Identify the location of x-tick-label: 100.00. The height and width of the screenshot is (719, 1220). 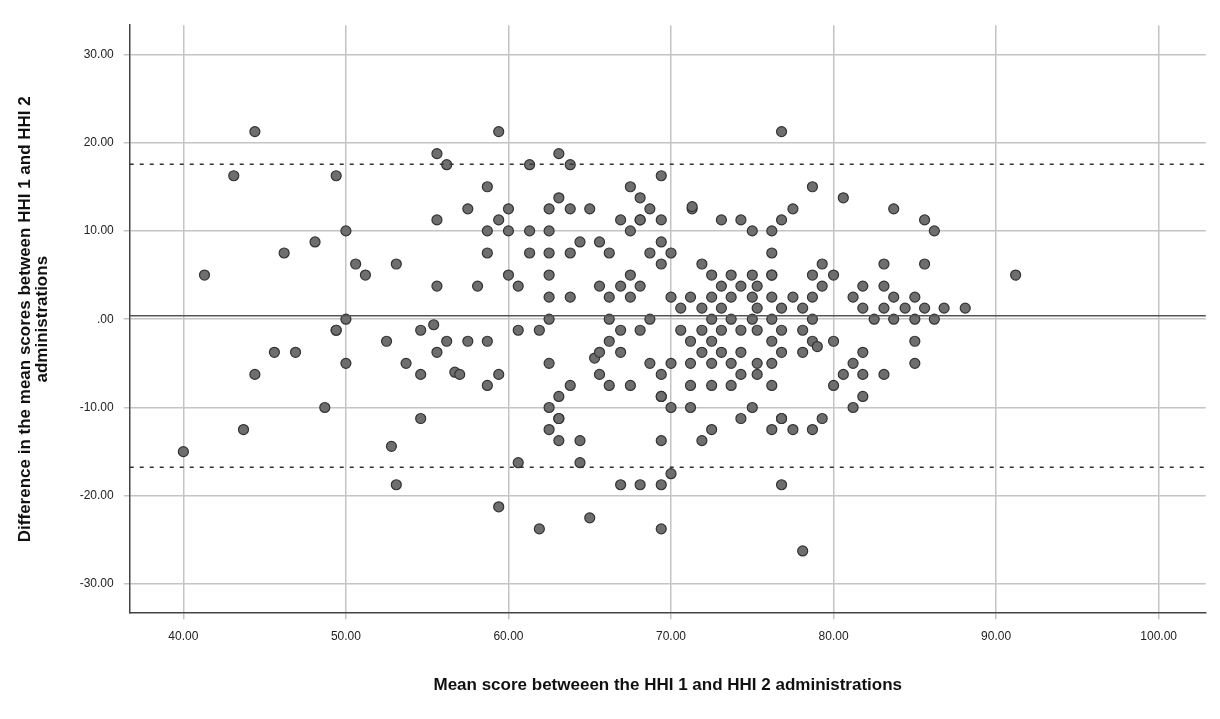
(1159, 635).